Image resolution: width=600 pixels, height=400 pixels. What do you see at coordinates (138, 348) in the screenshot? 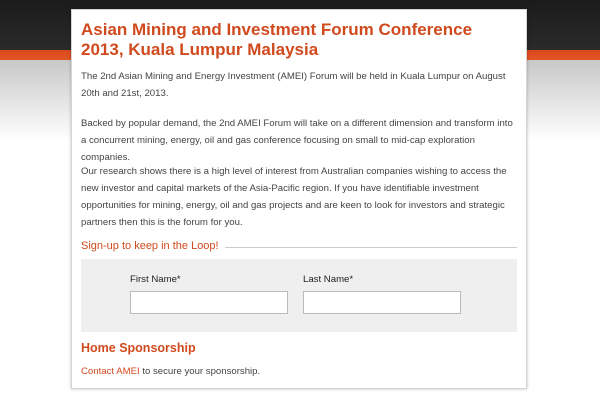
I see `section-heading: Home Sponsorship` at bounding box center [138, 348].